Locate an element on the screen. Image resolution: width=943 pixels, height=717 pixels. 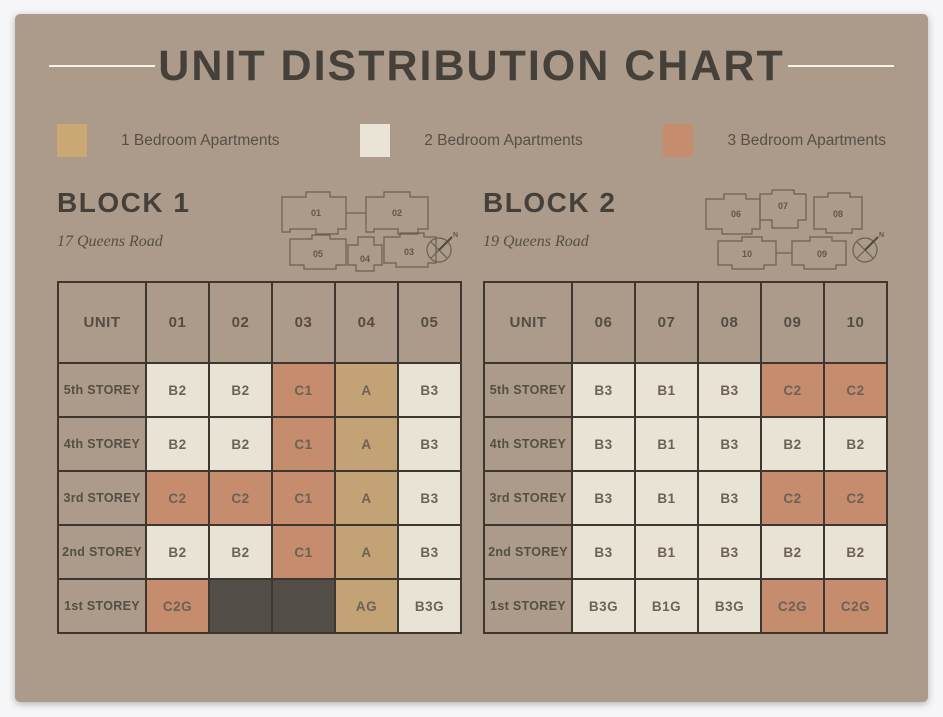
block-1-header: BLOCK 1 17 Queens Road 01 02 05 04 03 is located at coordinates (258, 231).